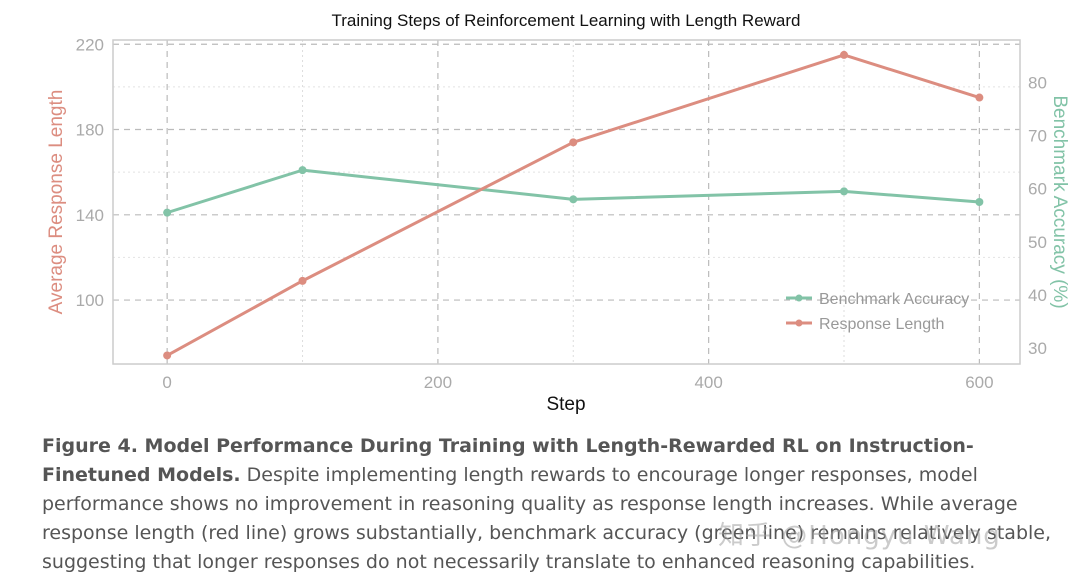 The width and height of the screenshot is (1080, 580). I want to click on y-axis-left-ticks: 100 140 180 220, so click(90, 172).